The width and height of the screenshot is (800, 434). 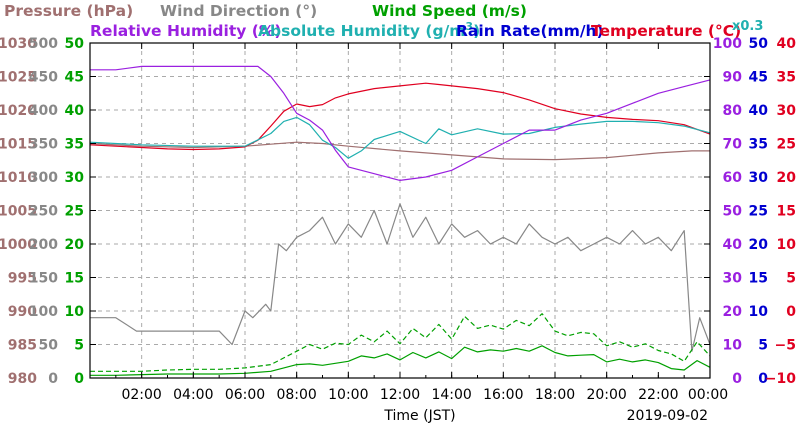 What do you see at coordinates (18, 178) in the screenshot?
I see `y-tick-label-pressure: 1010` at bounding box center [18, 178].